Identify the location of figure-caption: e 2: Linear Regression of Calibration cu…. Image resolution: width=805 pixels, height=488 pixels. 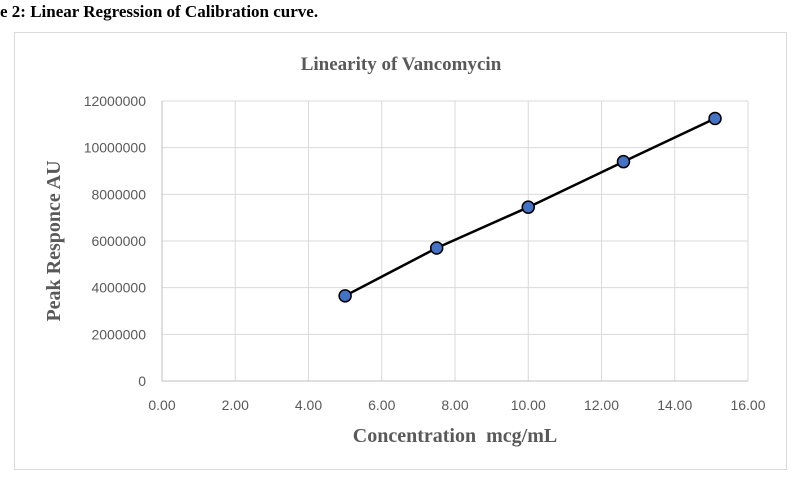
(159, 11).